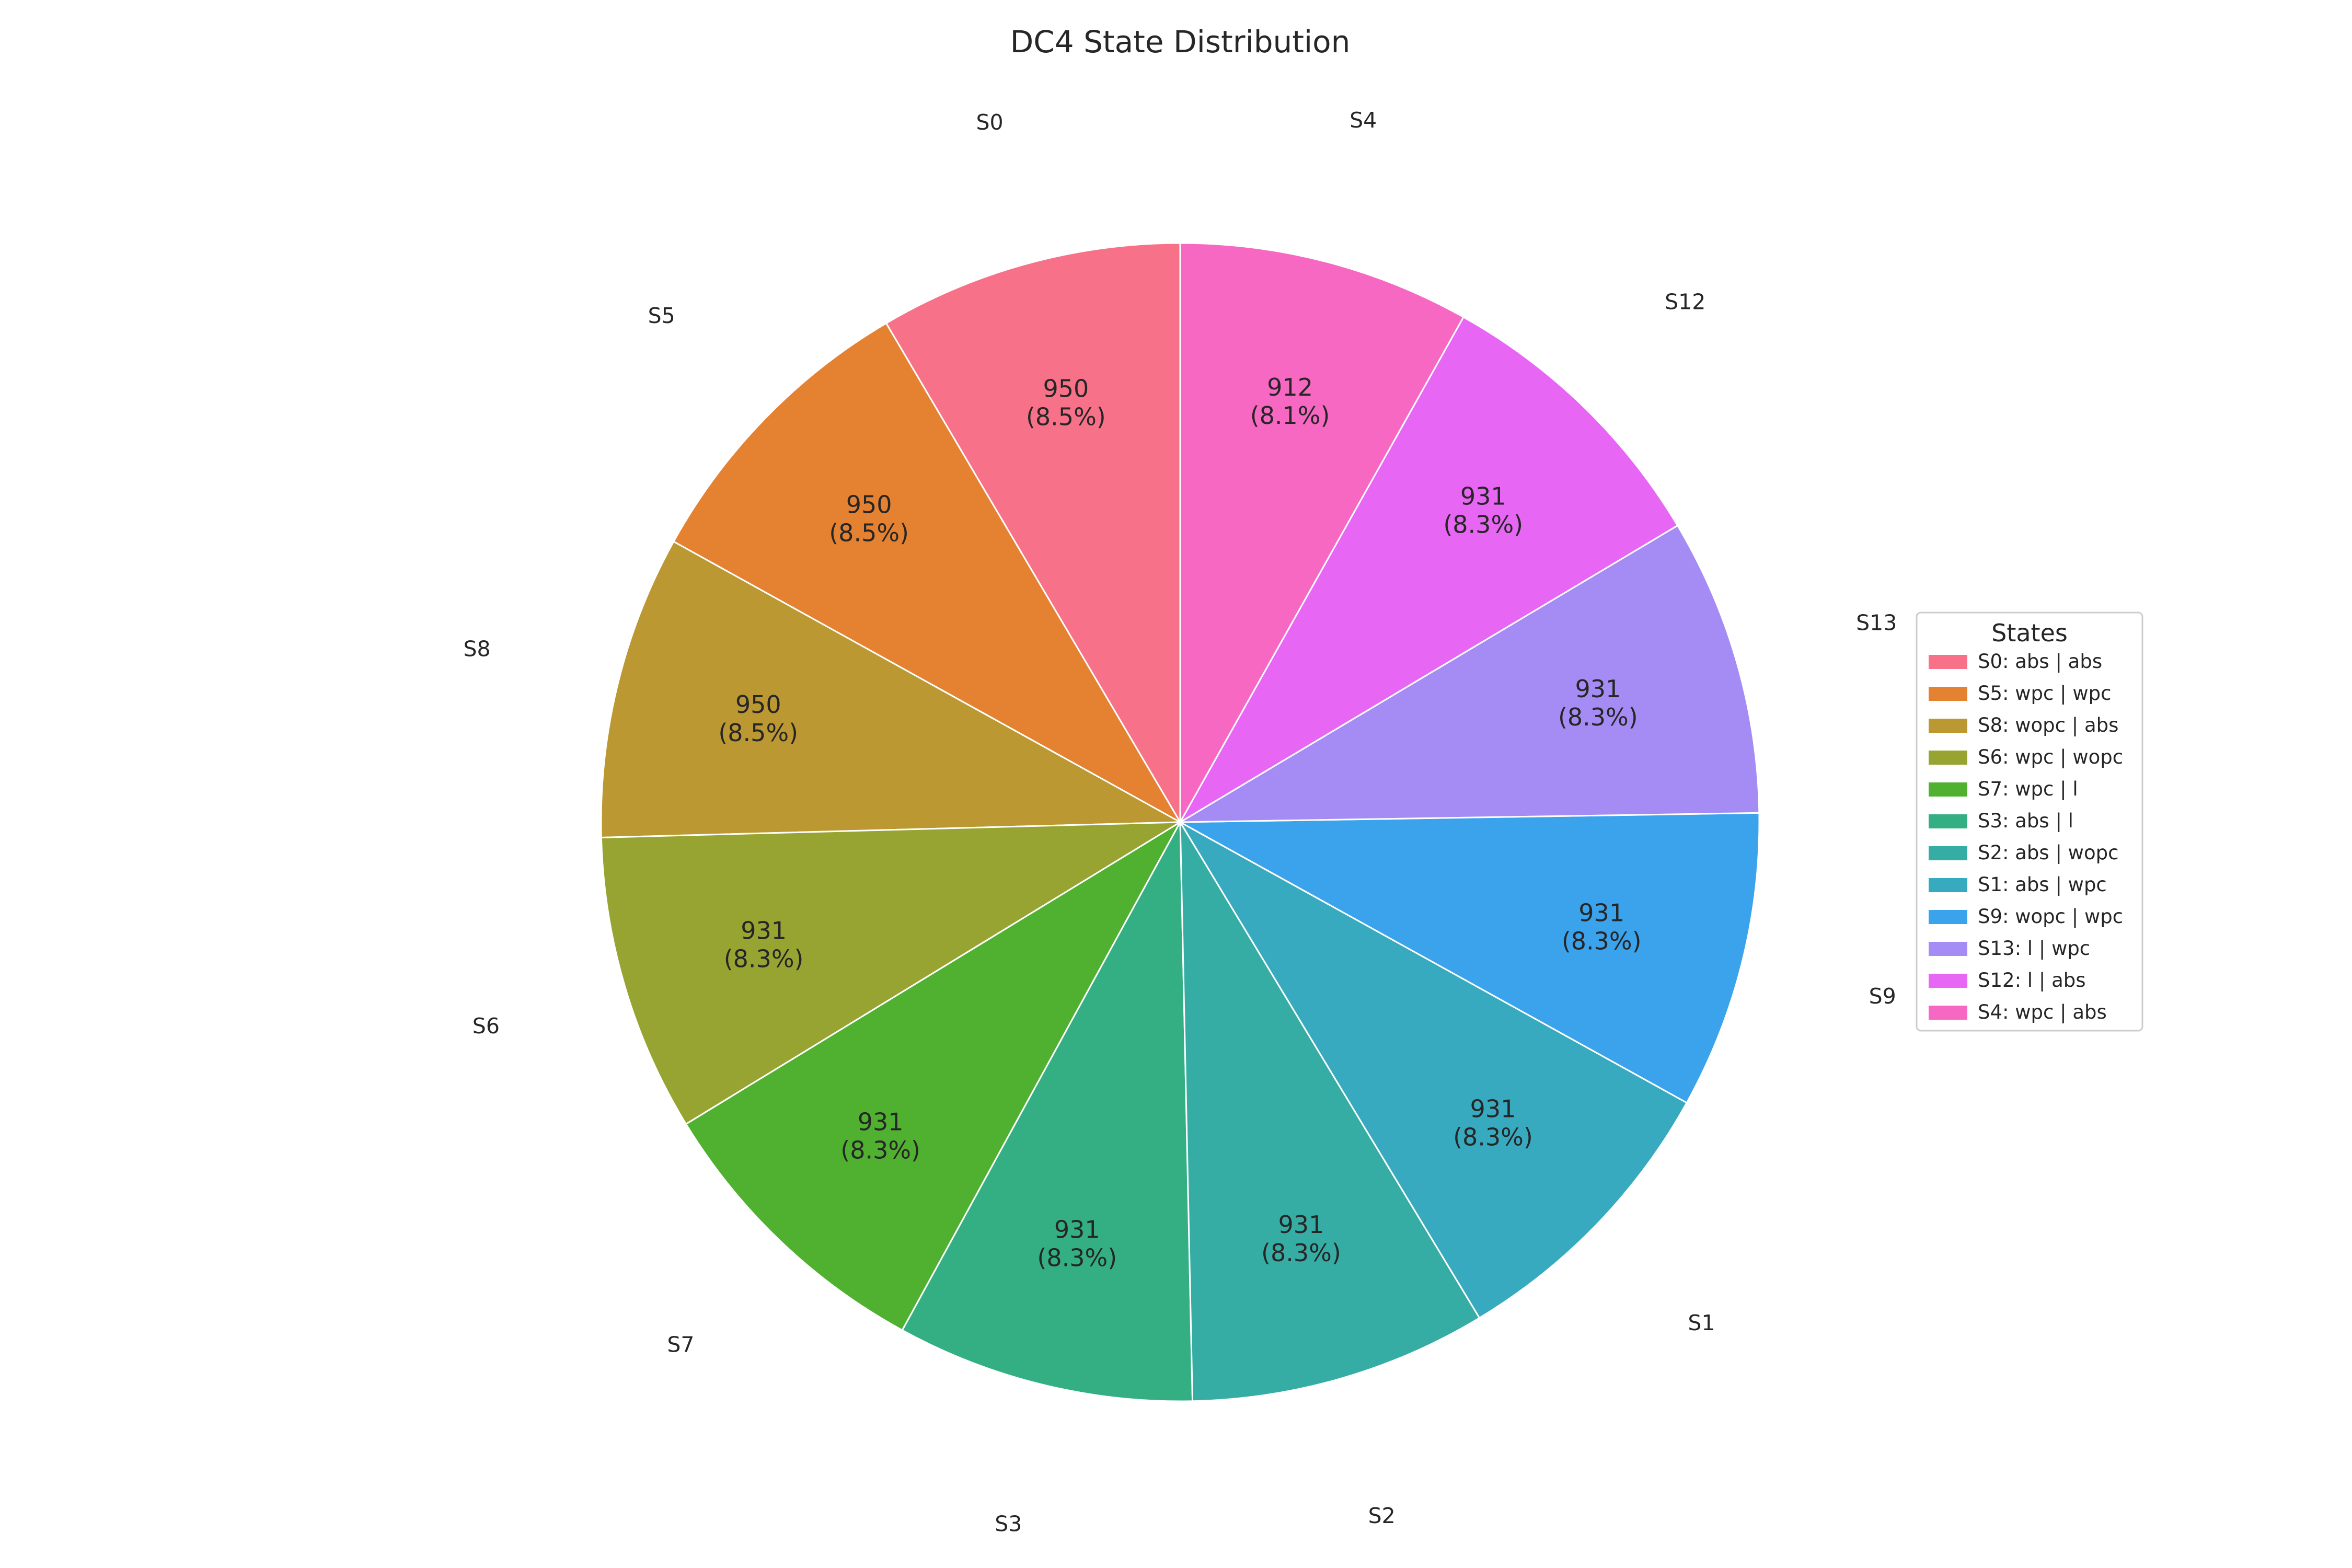  What do you see at coordinates (1948, 821) in the screenshot?
I see `legend-swatch-s3` at bounding box center [1948, 821].